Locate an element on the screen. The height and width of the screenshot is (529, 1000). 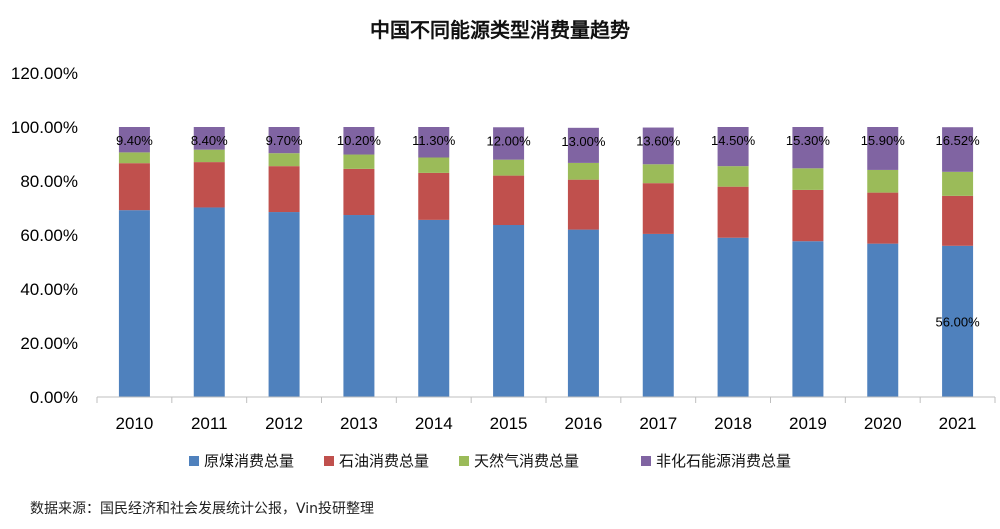
legend-label: 原煤消费总量 is located at coordinates (249, 461).